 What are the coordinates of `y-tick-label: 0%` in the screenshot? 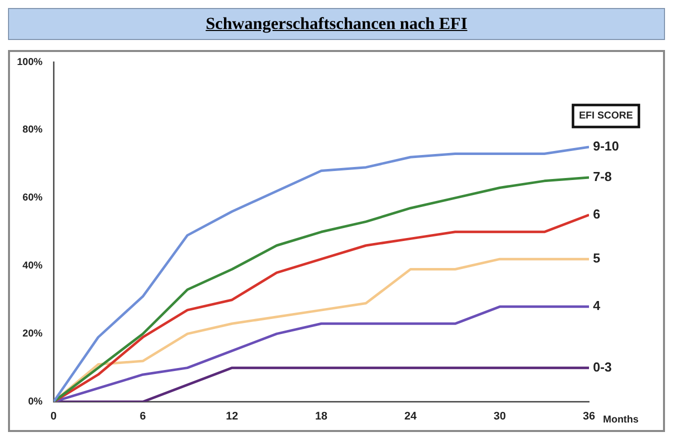 It's located at (35, 402).